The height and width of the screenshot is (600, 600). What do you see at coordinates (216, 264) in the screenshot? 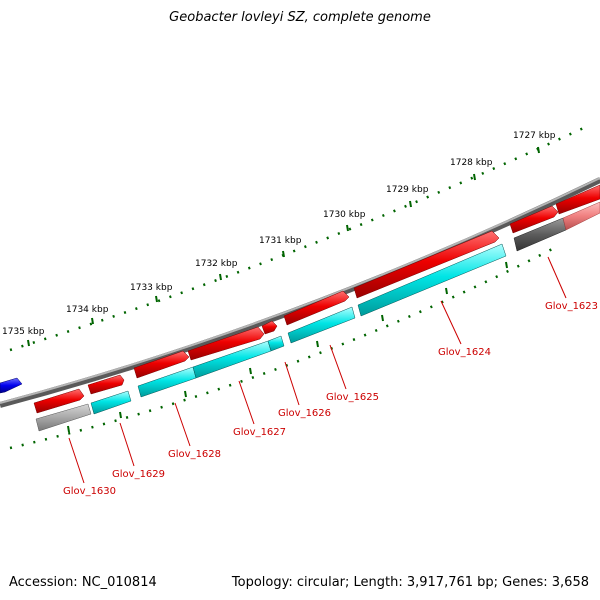
I see `tick-label-1732: 1732 kbp` at bounding box center [216, 264].